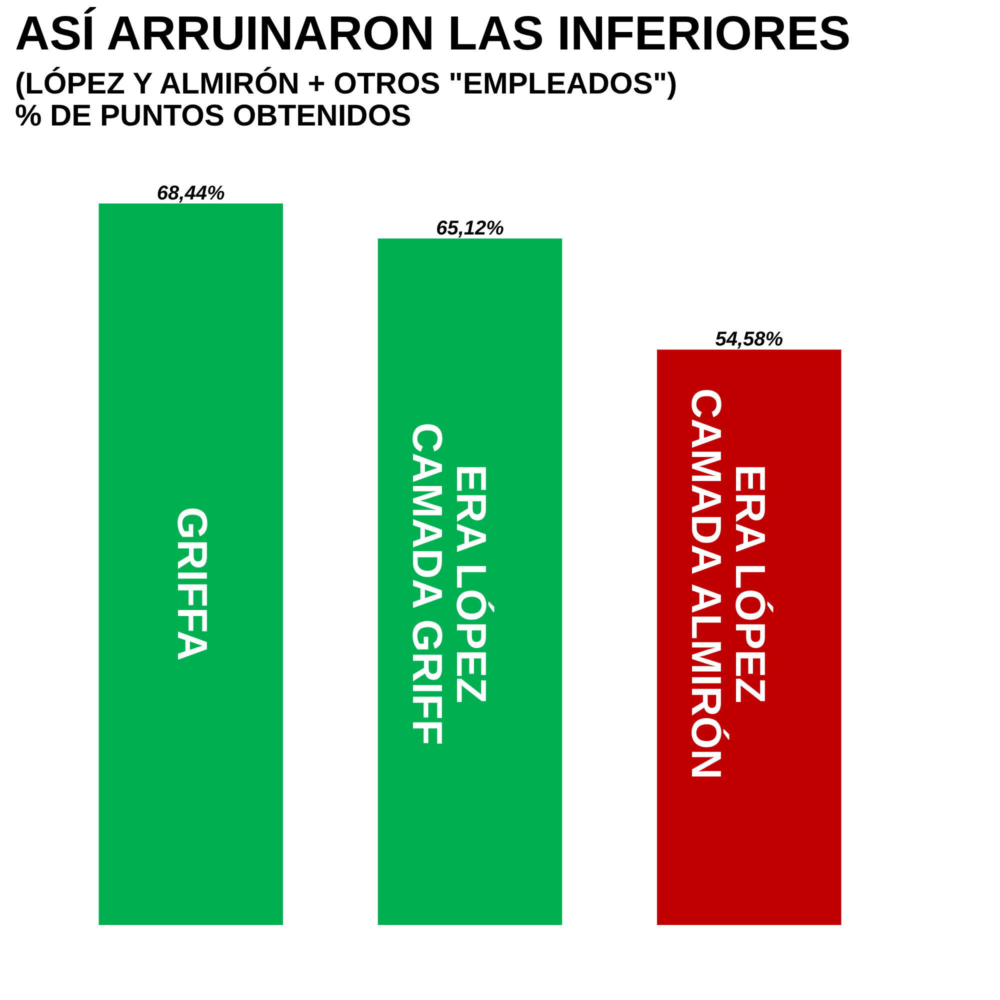 This screenshot has height=1000, width=1000. Describe the element at coordinates (728, 584) in the screenshot. I see `x-tick-label: ERA LÓPEZ CAMADA ALMIRÓN` at that location.